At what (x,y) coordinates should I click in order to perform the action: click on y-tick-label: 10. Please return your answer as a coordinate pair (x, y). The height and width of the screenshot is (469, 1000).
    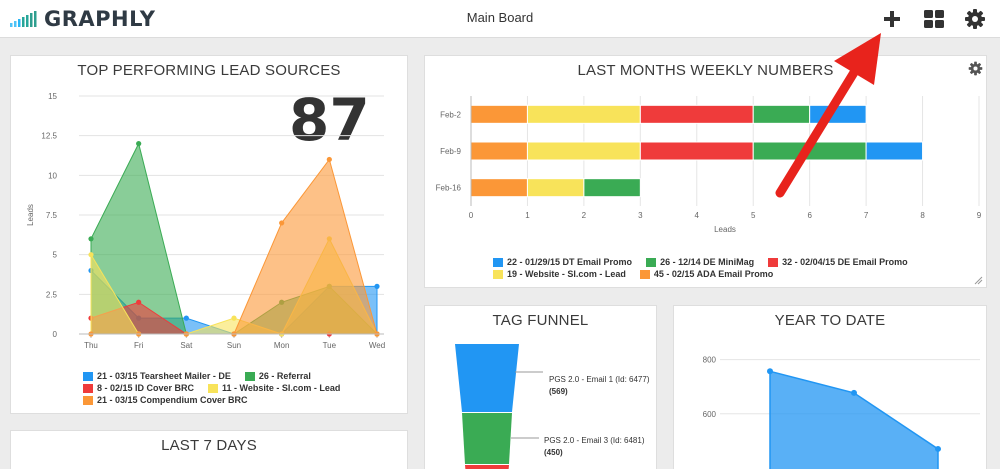
    Looking at the image, I should click on (52, 175).